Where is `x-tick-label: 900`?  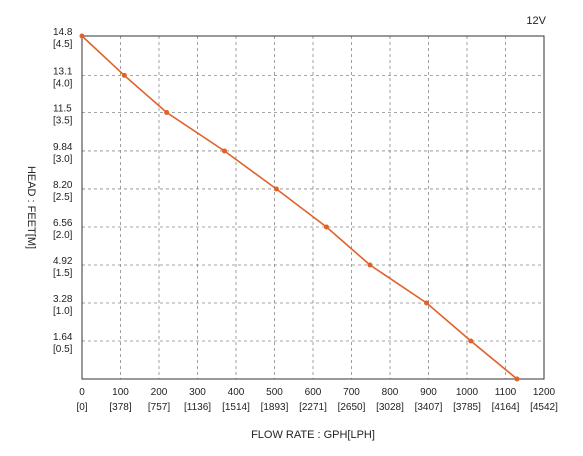
x-tick-label: 900 is located at coordinates (428, 392).